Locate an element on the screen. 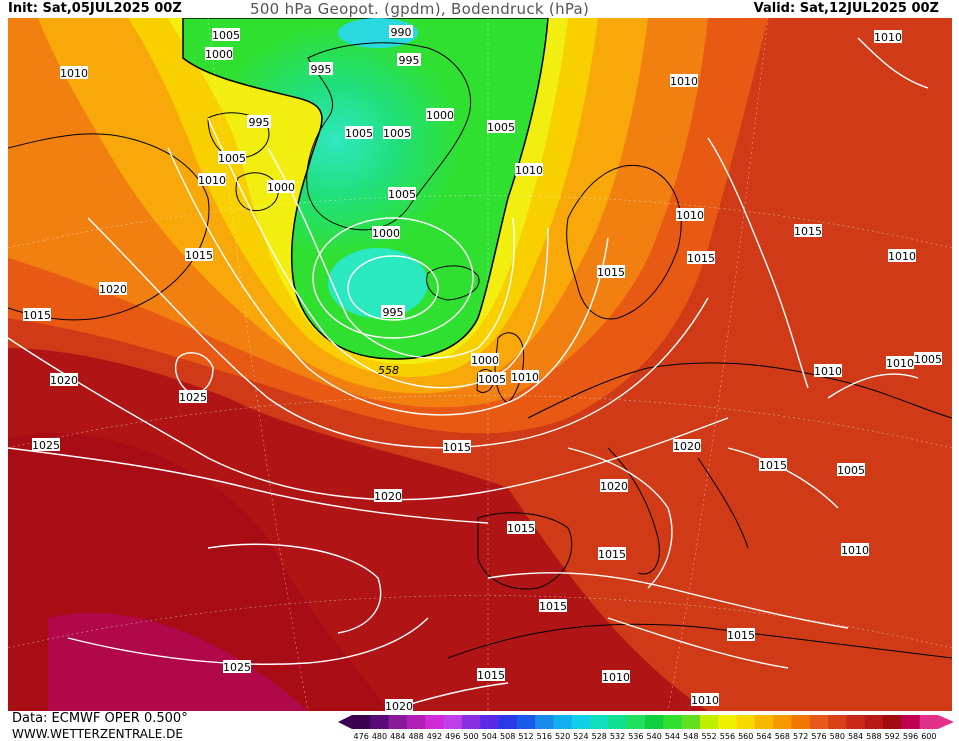 The width and height of the screenshot is (959, 741). scale-label: 560 is located at coordinates (745, 736).